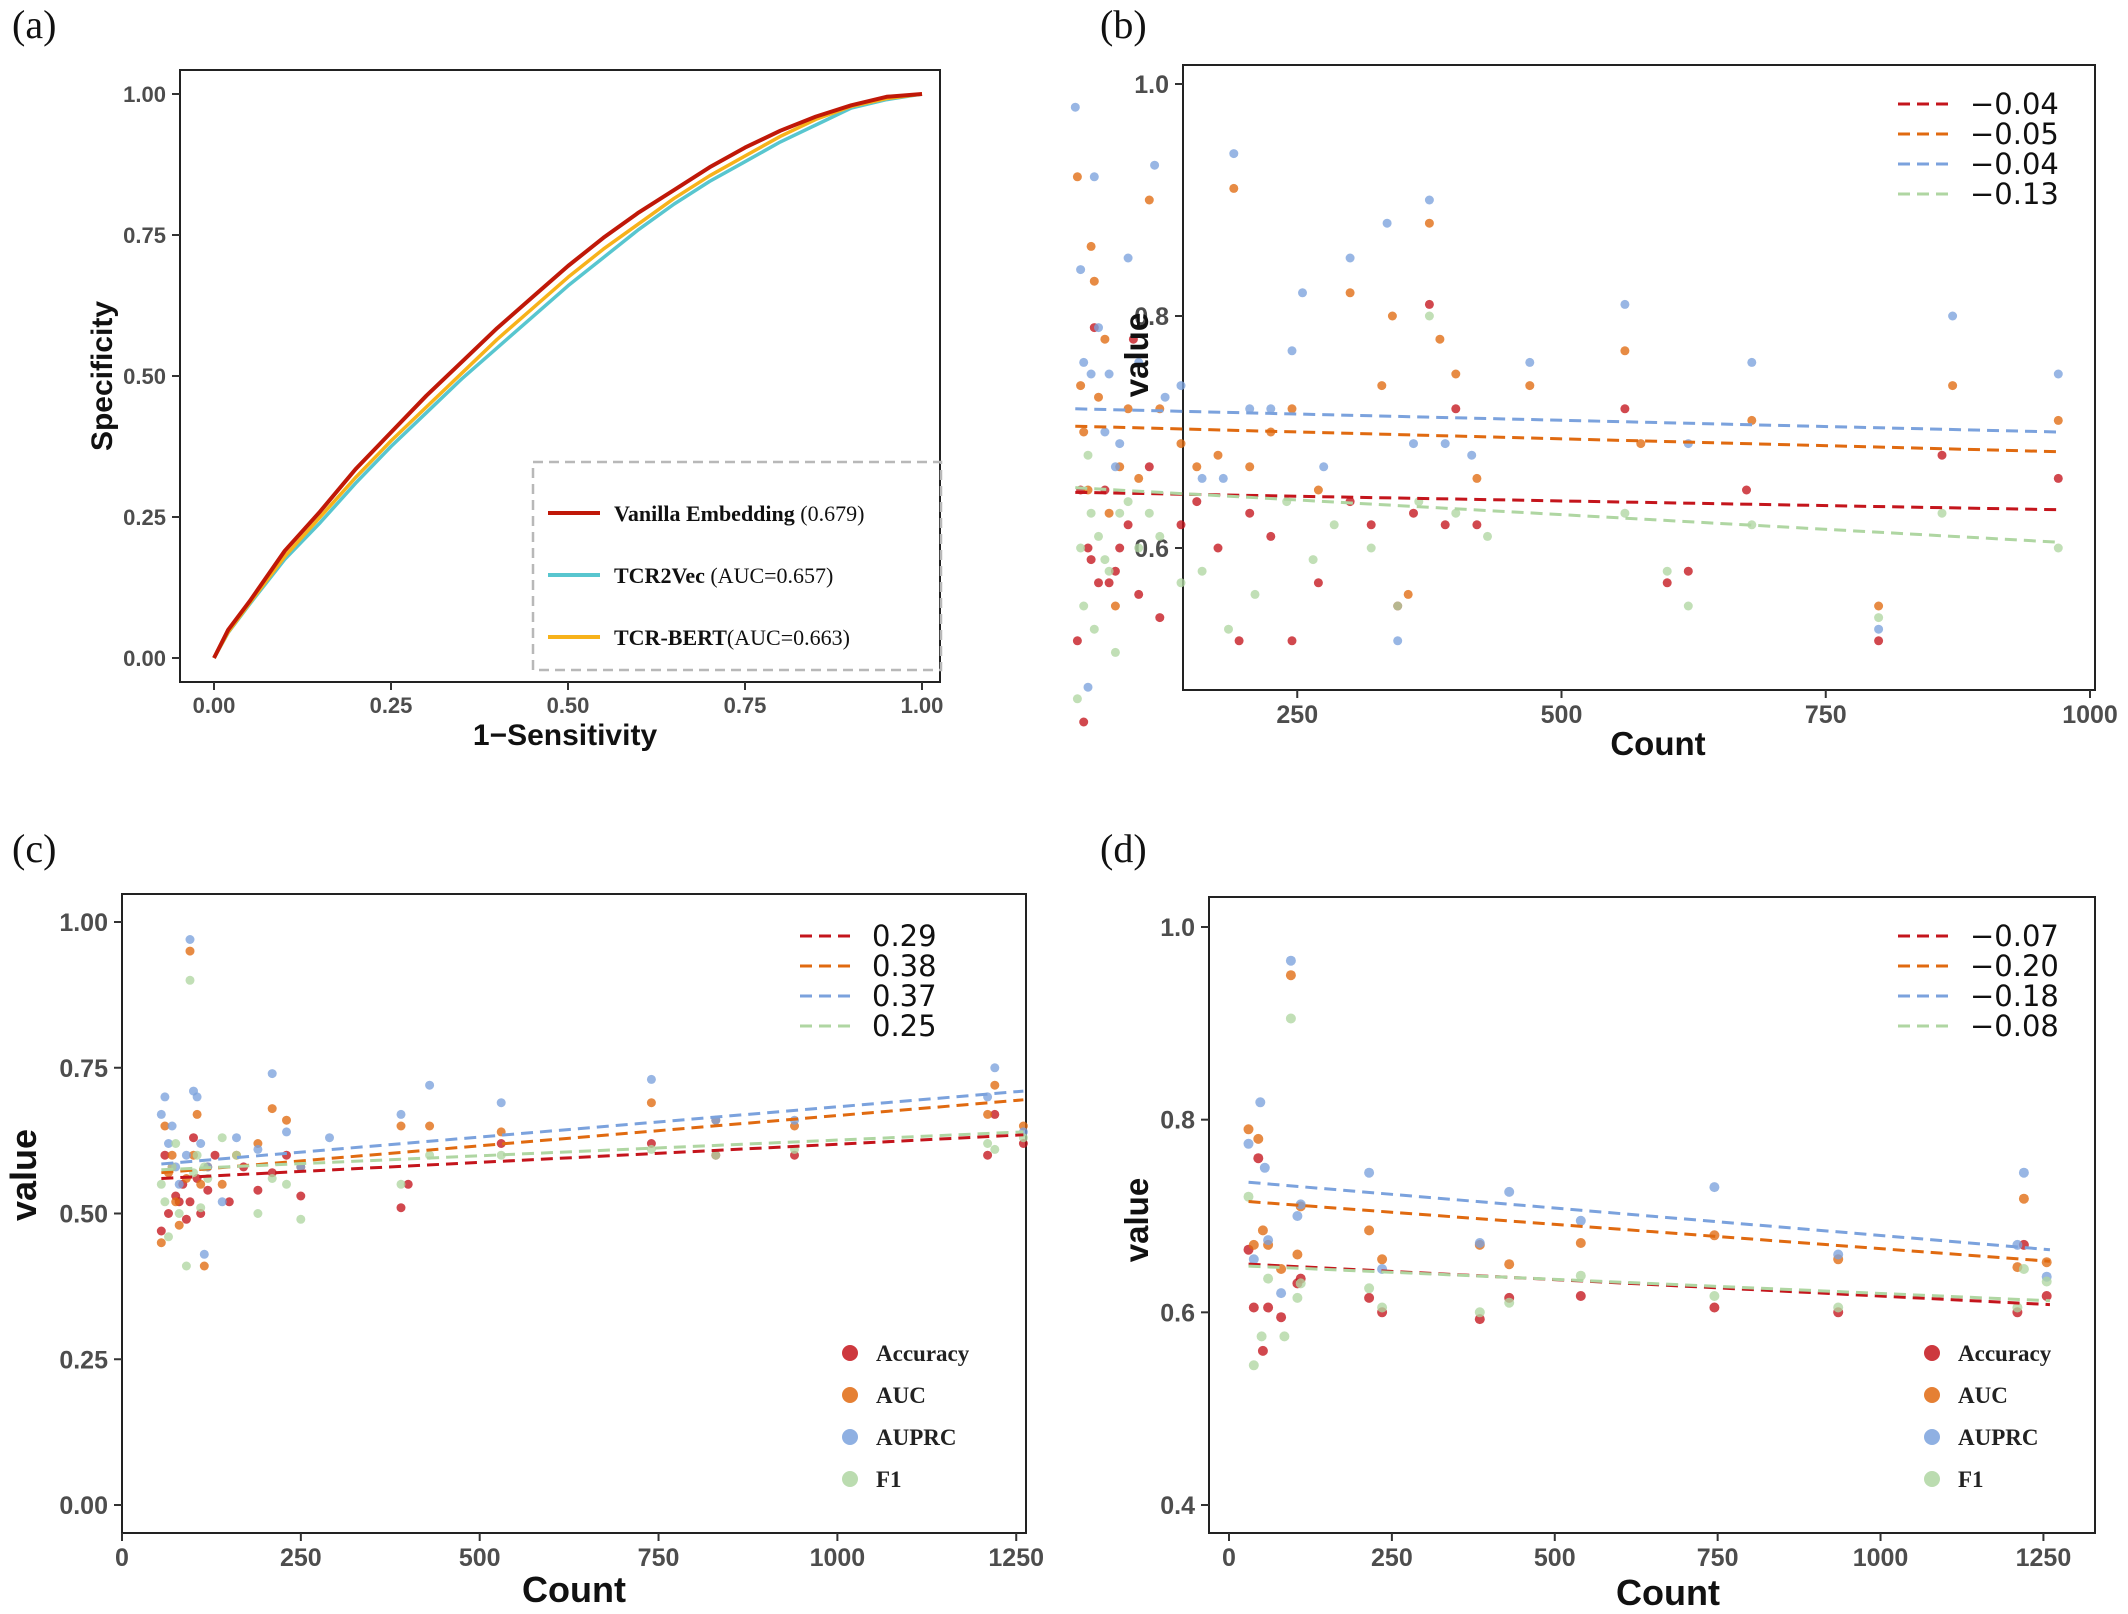  Describe the element at coordinates (1177, 1506) in the screenshot. I see `y-tick-label: 0.4` at that location.